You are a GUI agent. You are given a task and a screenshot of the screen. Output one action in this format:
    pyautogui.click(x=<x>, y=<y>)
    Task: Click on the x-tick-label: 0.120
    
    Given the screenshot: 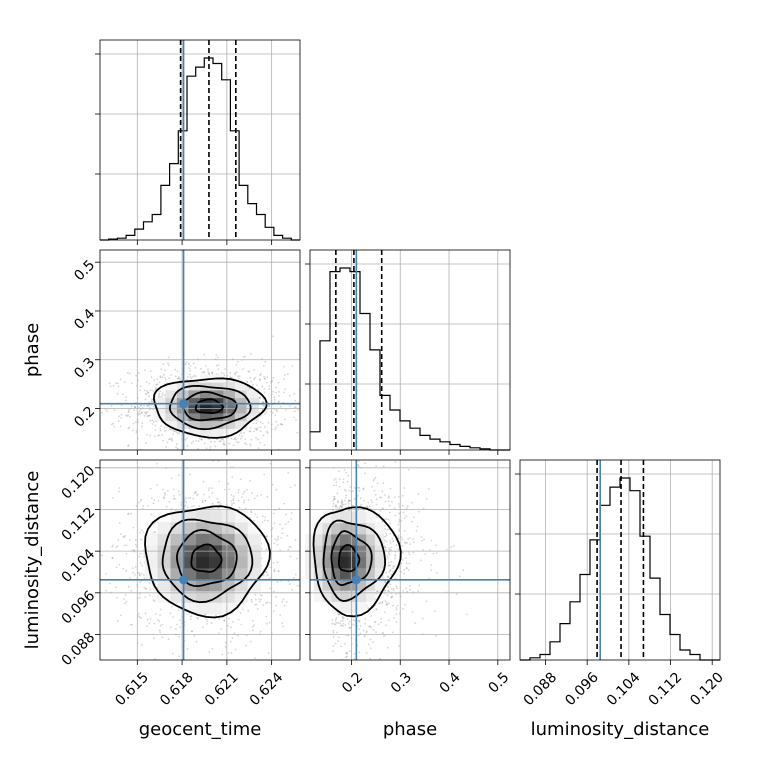 What is the action you would take?
    pyautogui.click(x=707, y=689)
    